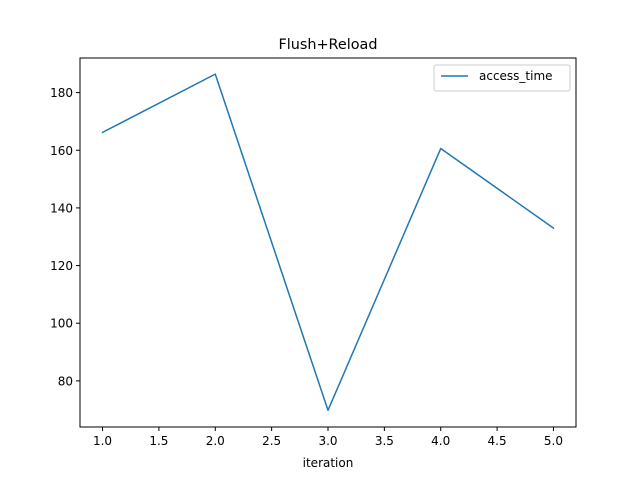  I want to click on y-tick-label: 140, so click(61, 208).